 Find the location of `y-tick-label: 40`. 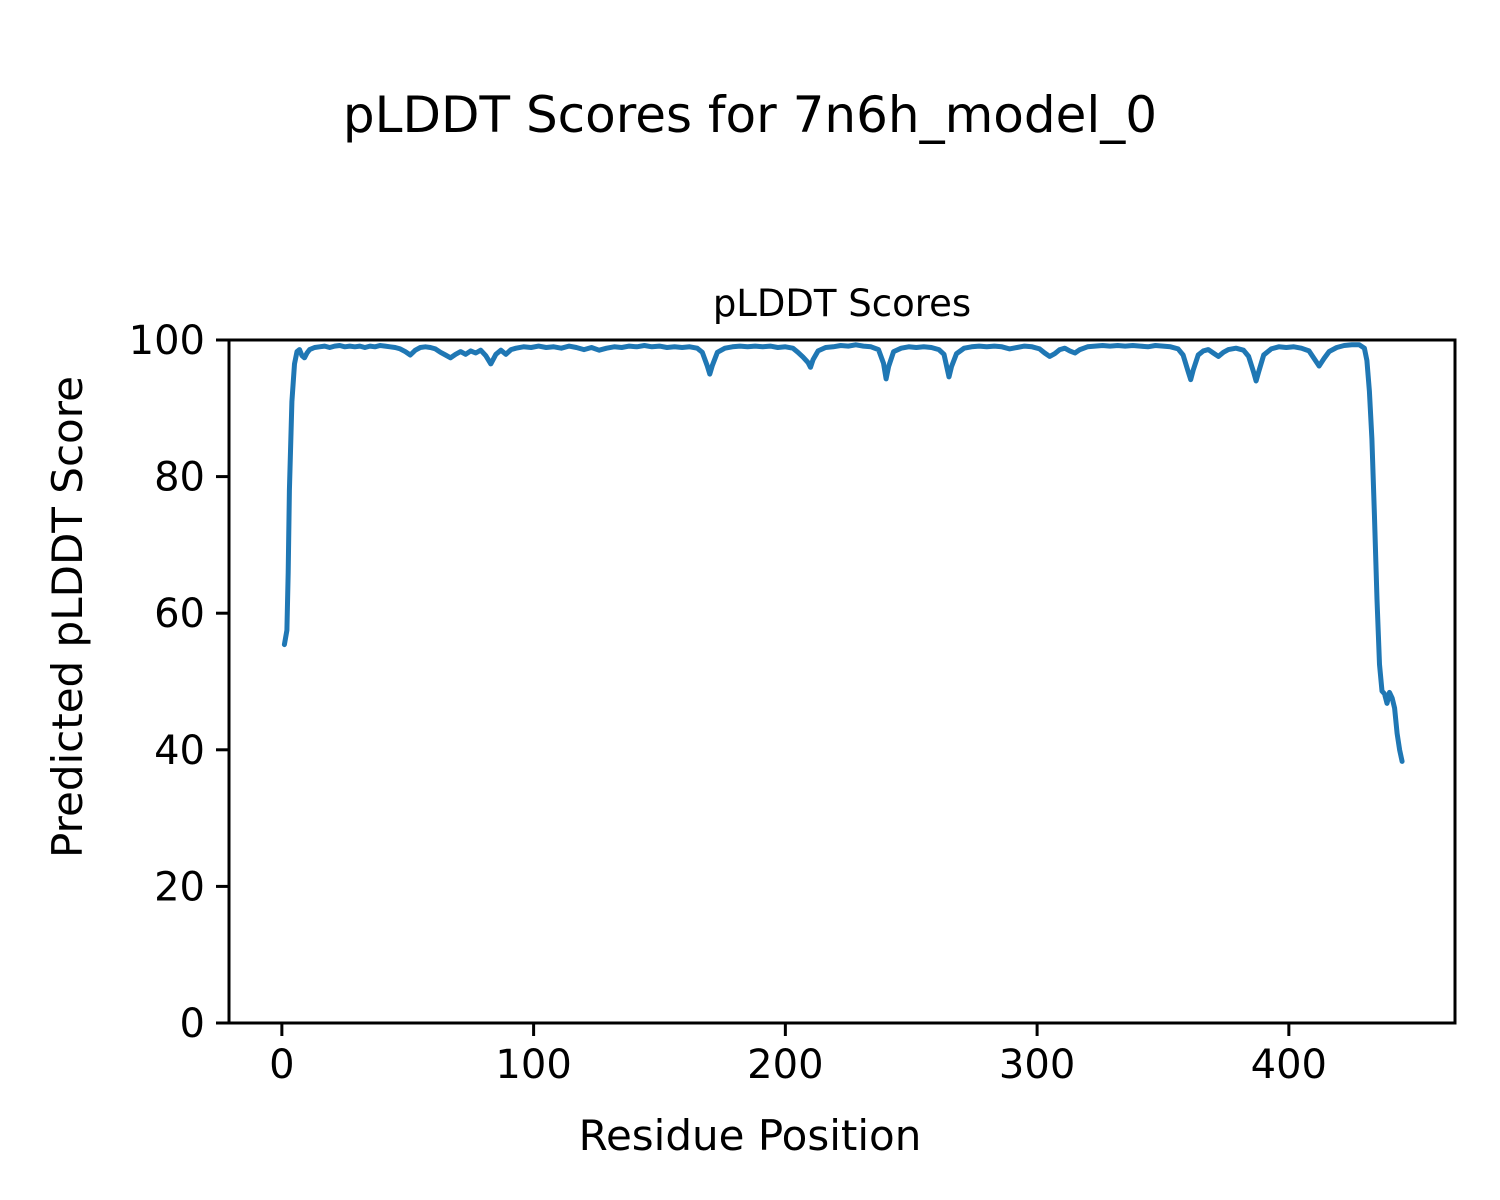

y-tick-label: 40 is located at coordinates (179, 751).